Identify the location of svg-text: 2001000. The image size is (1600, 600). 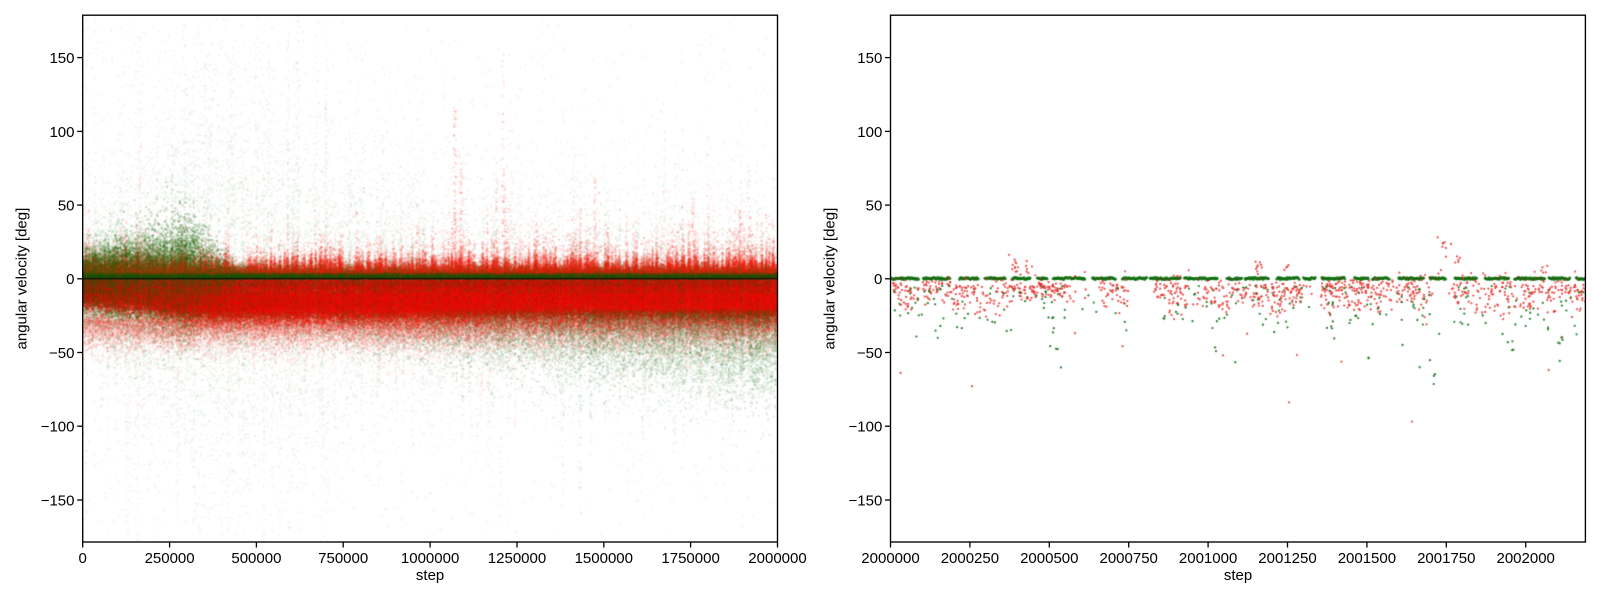
(1208, 558).